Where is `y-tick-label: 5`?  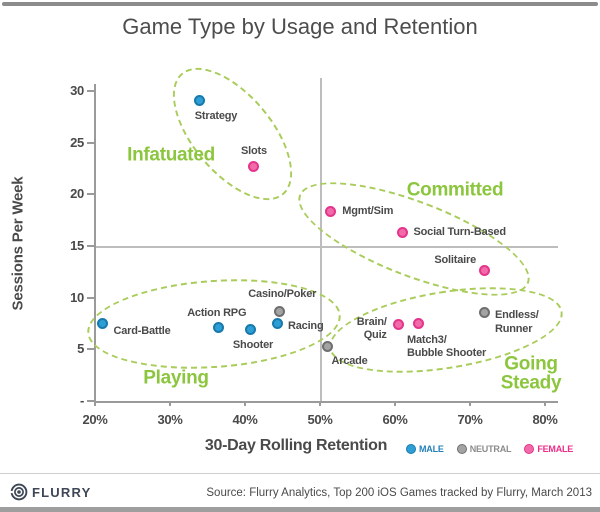 y-tick-label: 5 is located at coordinates (80, 349).